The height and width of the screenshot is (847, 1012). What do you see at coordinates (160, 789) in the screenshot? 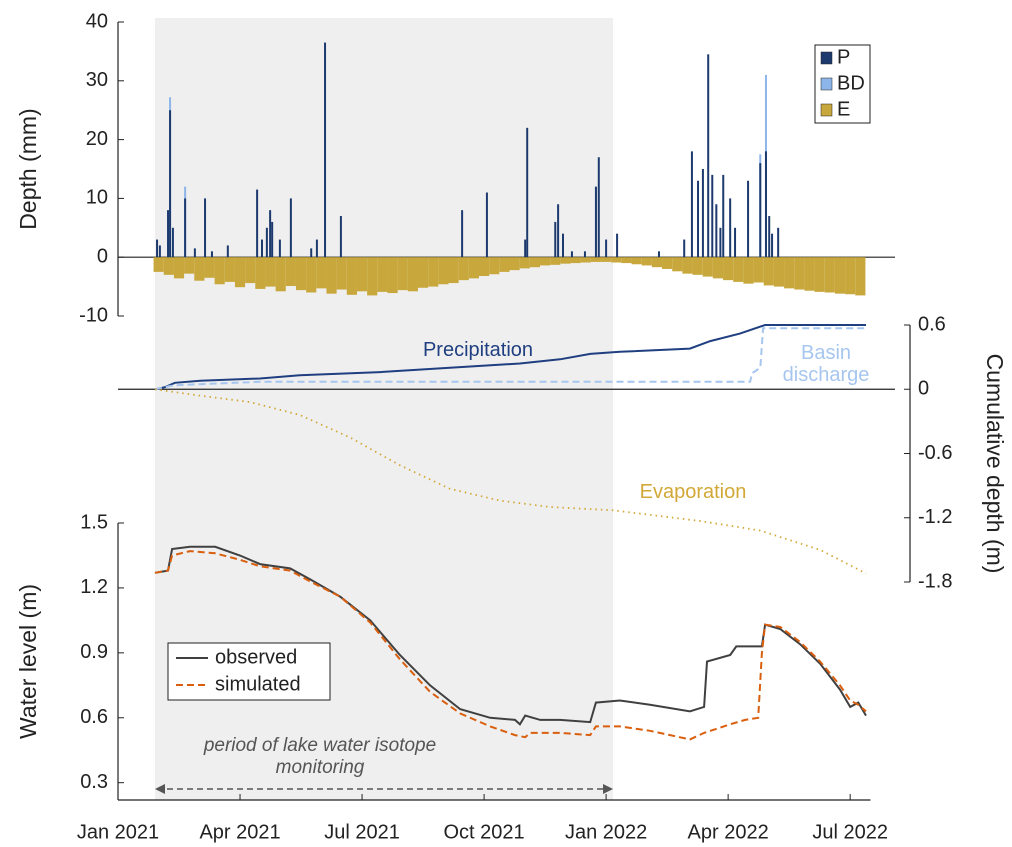
I see `arrow-head` at bounding box center [160, 789].